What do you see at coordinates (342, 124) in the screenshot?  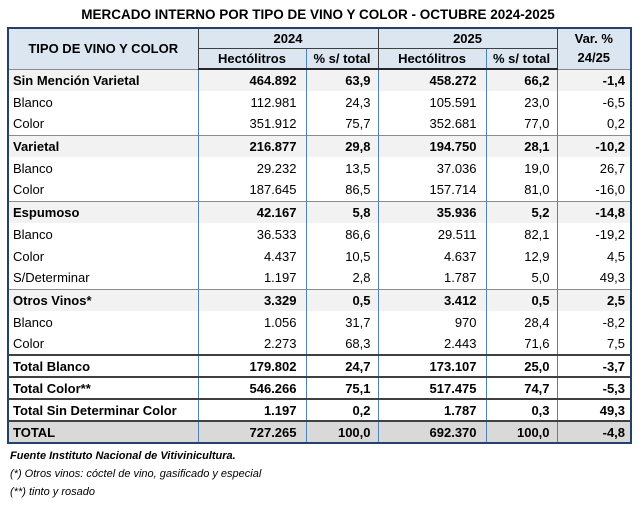 I see `cell-pct-2024: 75,7` at bounding box center [342, 124].